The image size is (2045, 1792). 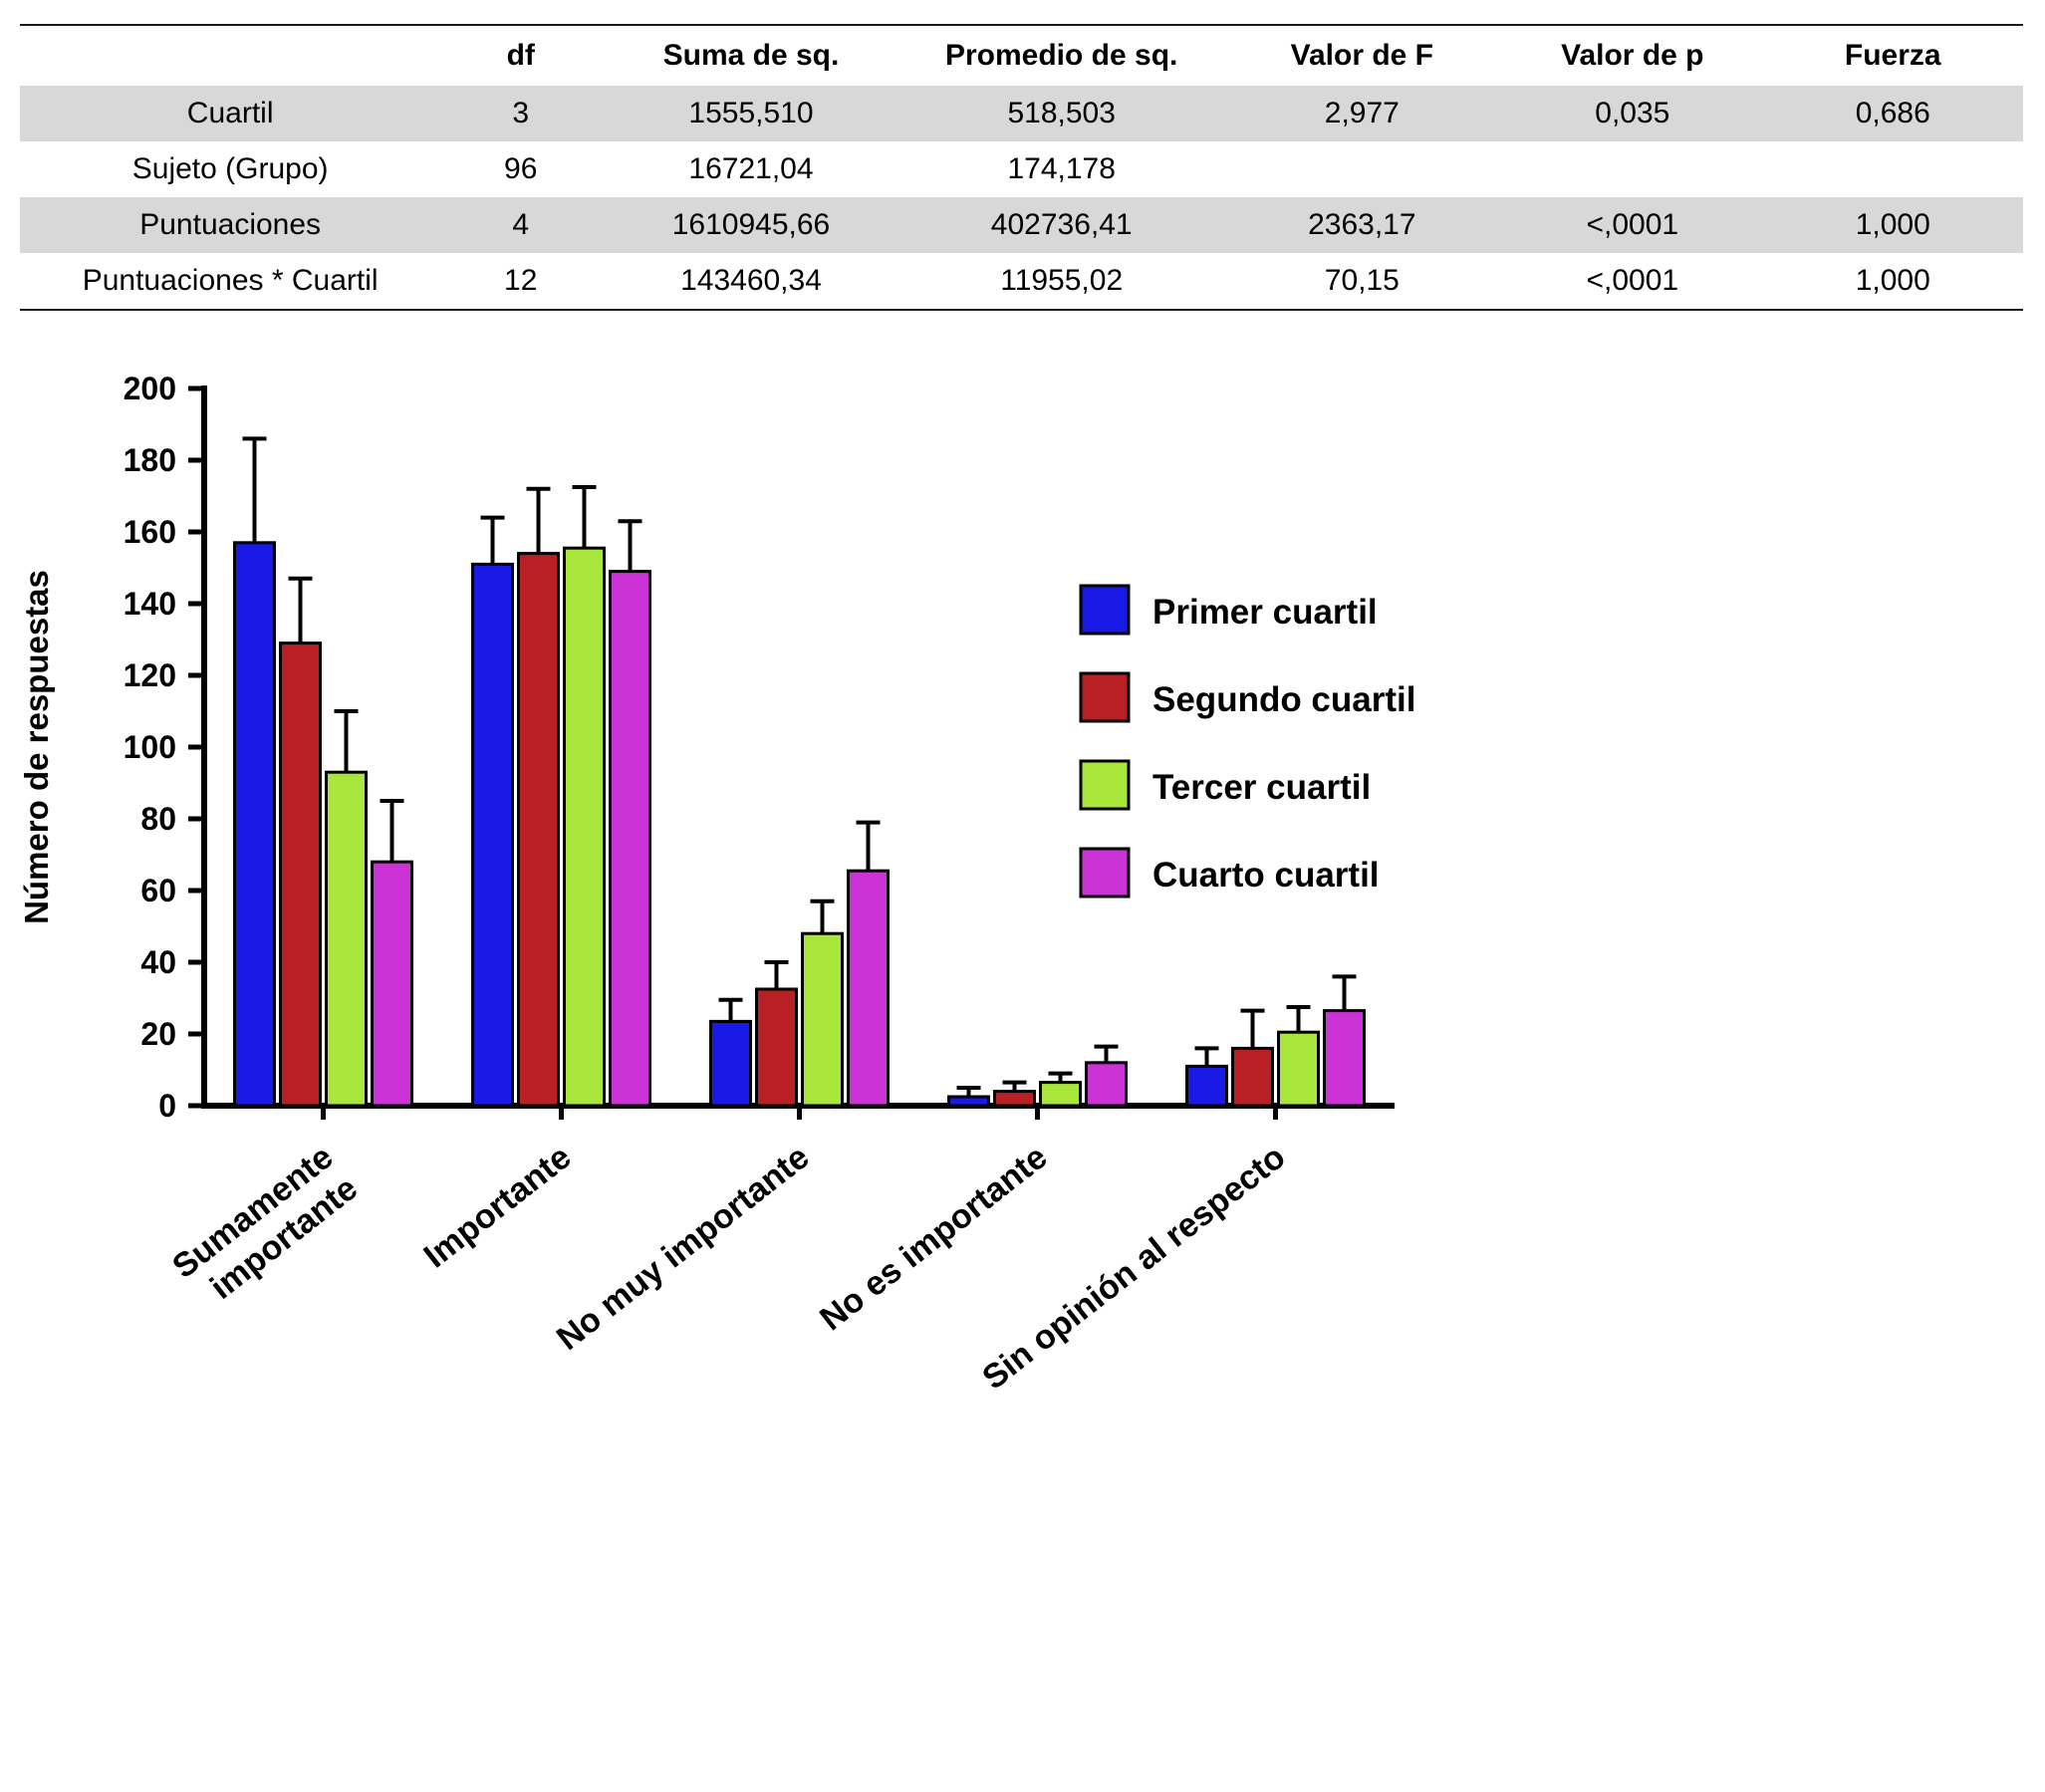 What do you see at coordinates (1062, 280) in the screenshot?
I see `table-cell: 11955,02` at bounding box center [1062, 280].